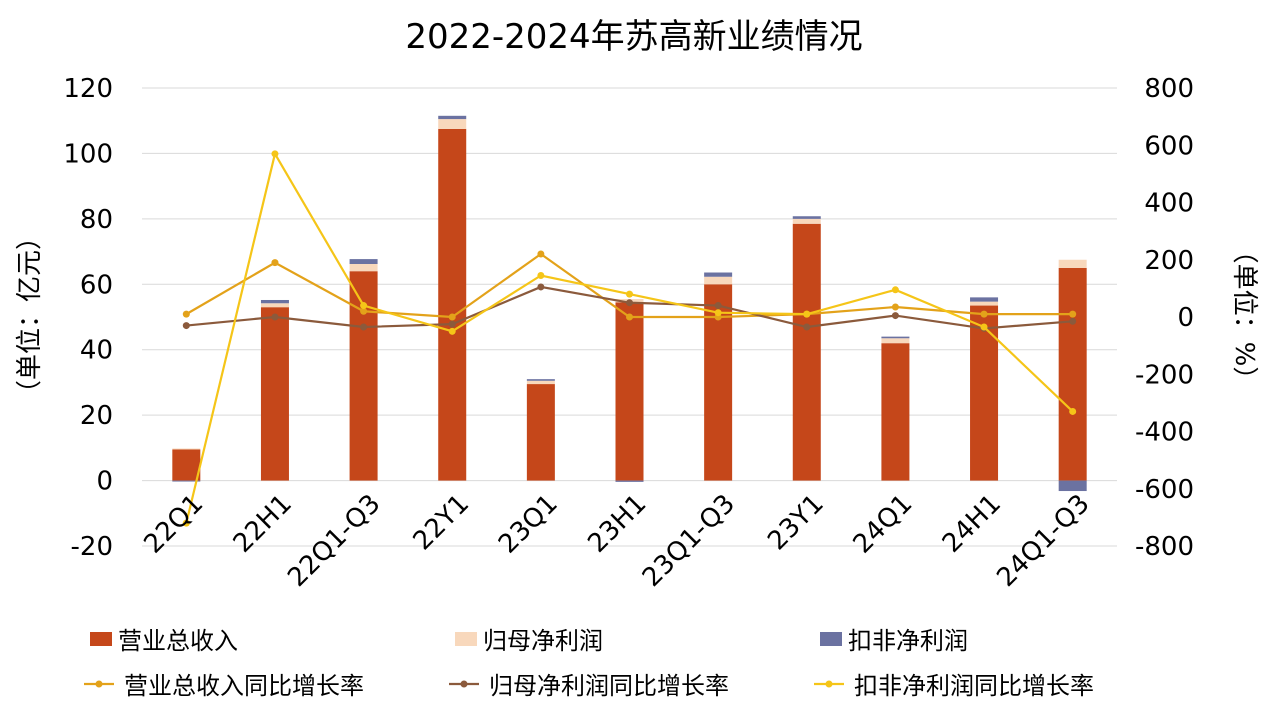 The height and width of the screenshot is (714, 1269). What do you see at coordinates (364, 311) in the screenshot?
I see `point-营业总收入同比增长率-22Q1-Q3` at bounding box center [364, 311].